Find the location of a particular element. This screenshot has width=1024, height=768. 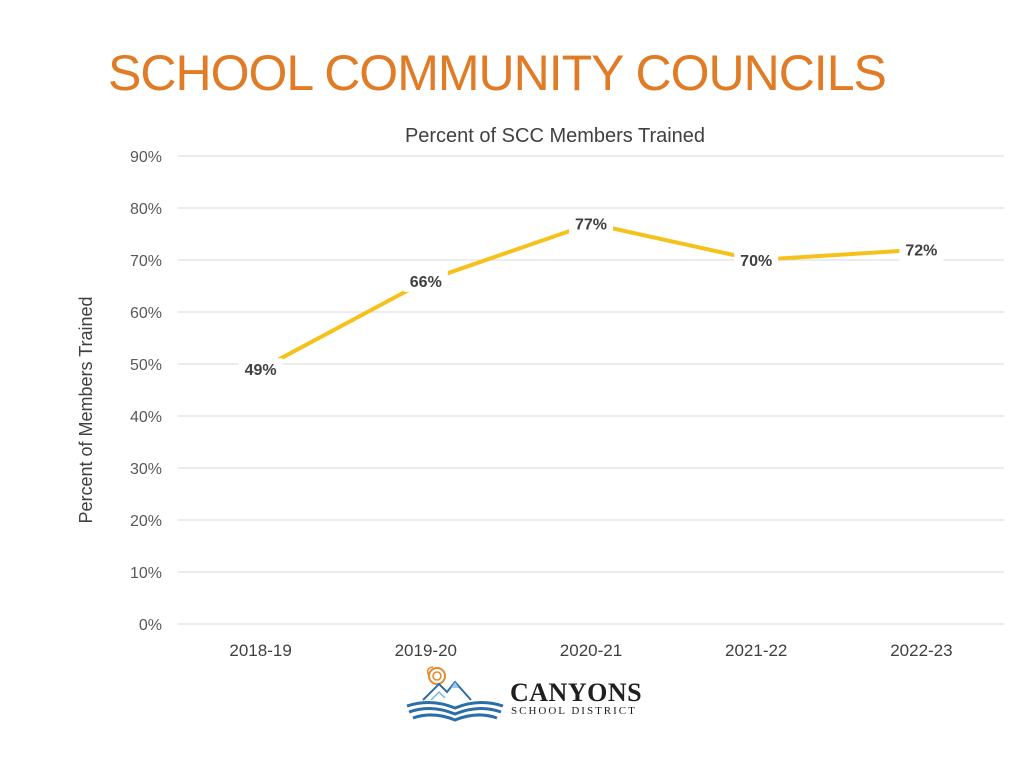

x-tick-label: 2018-19 is located at coordinates (260, 650).